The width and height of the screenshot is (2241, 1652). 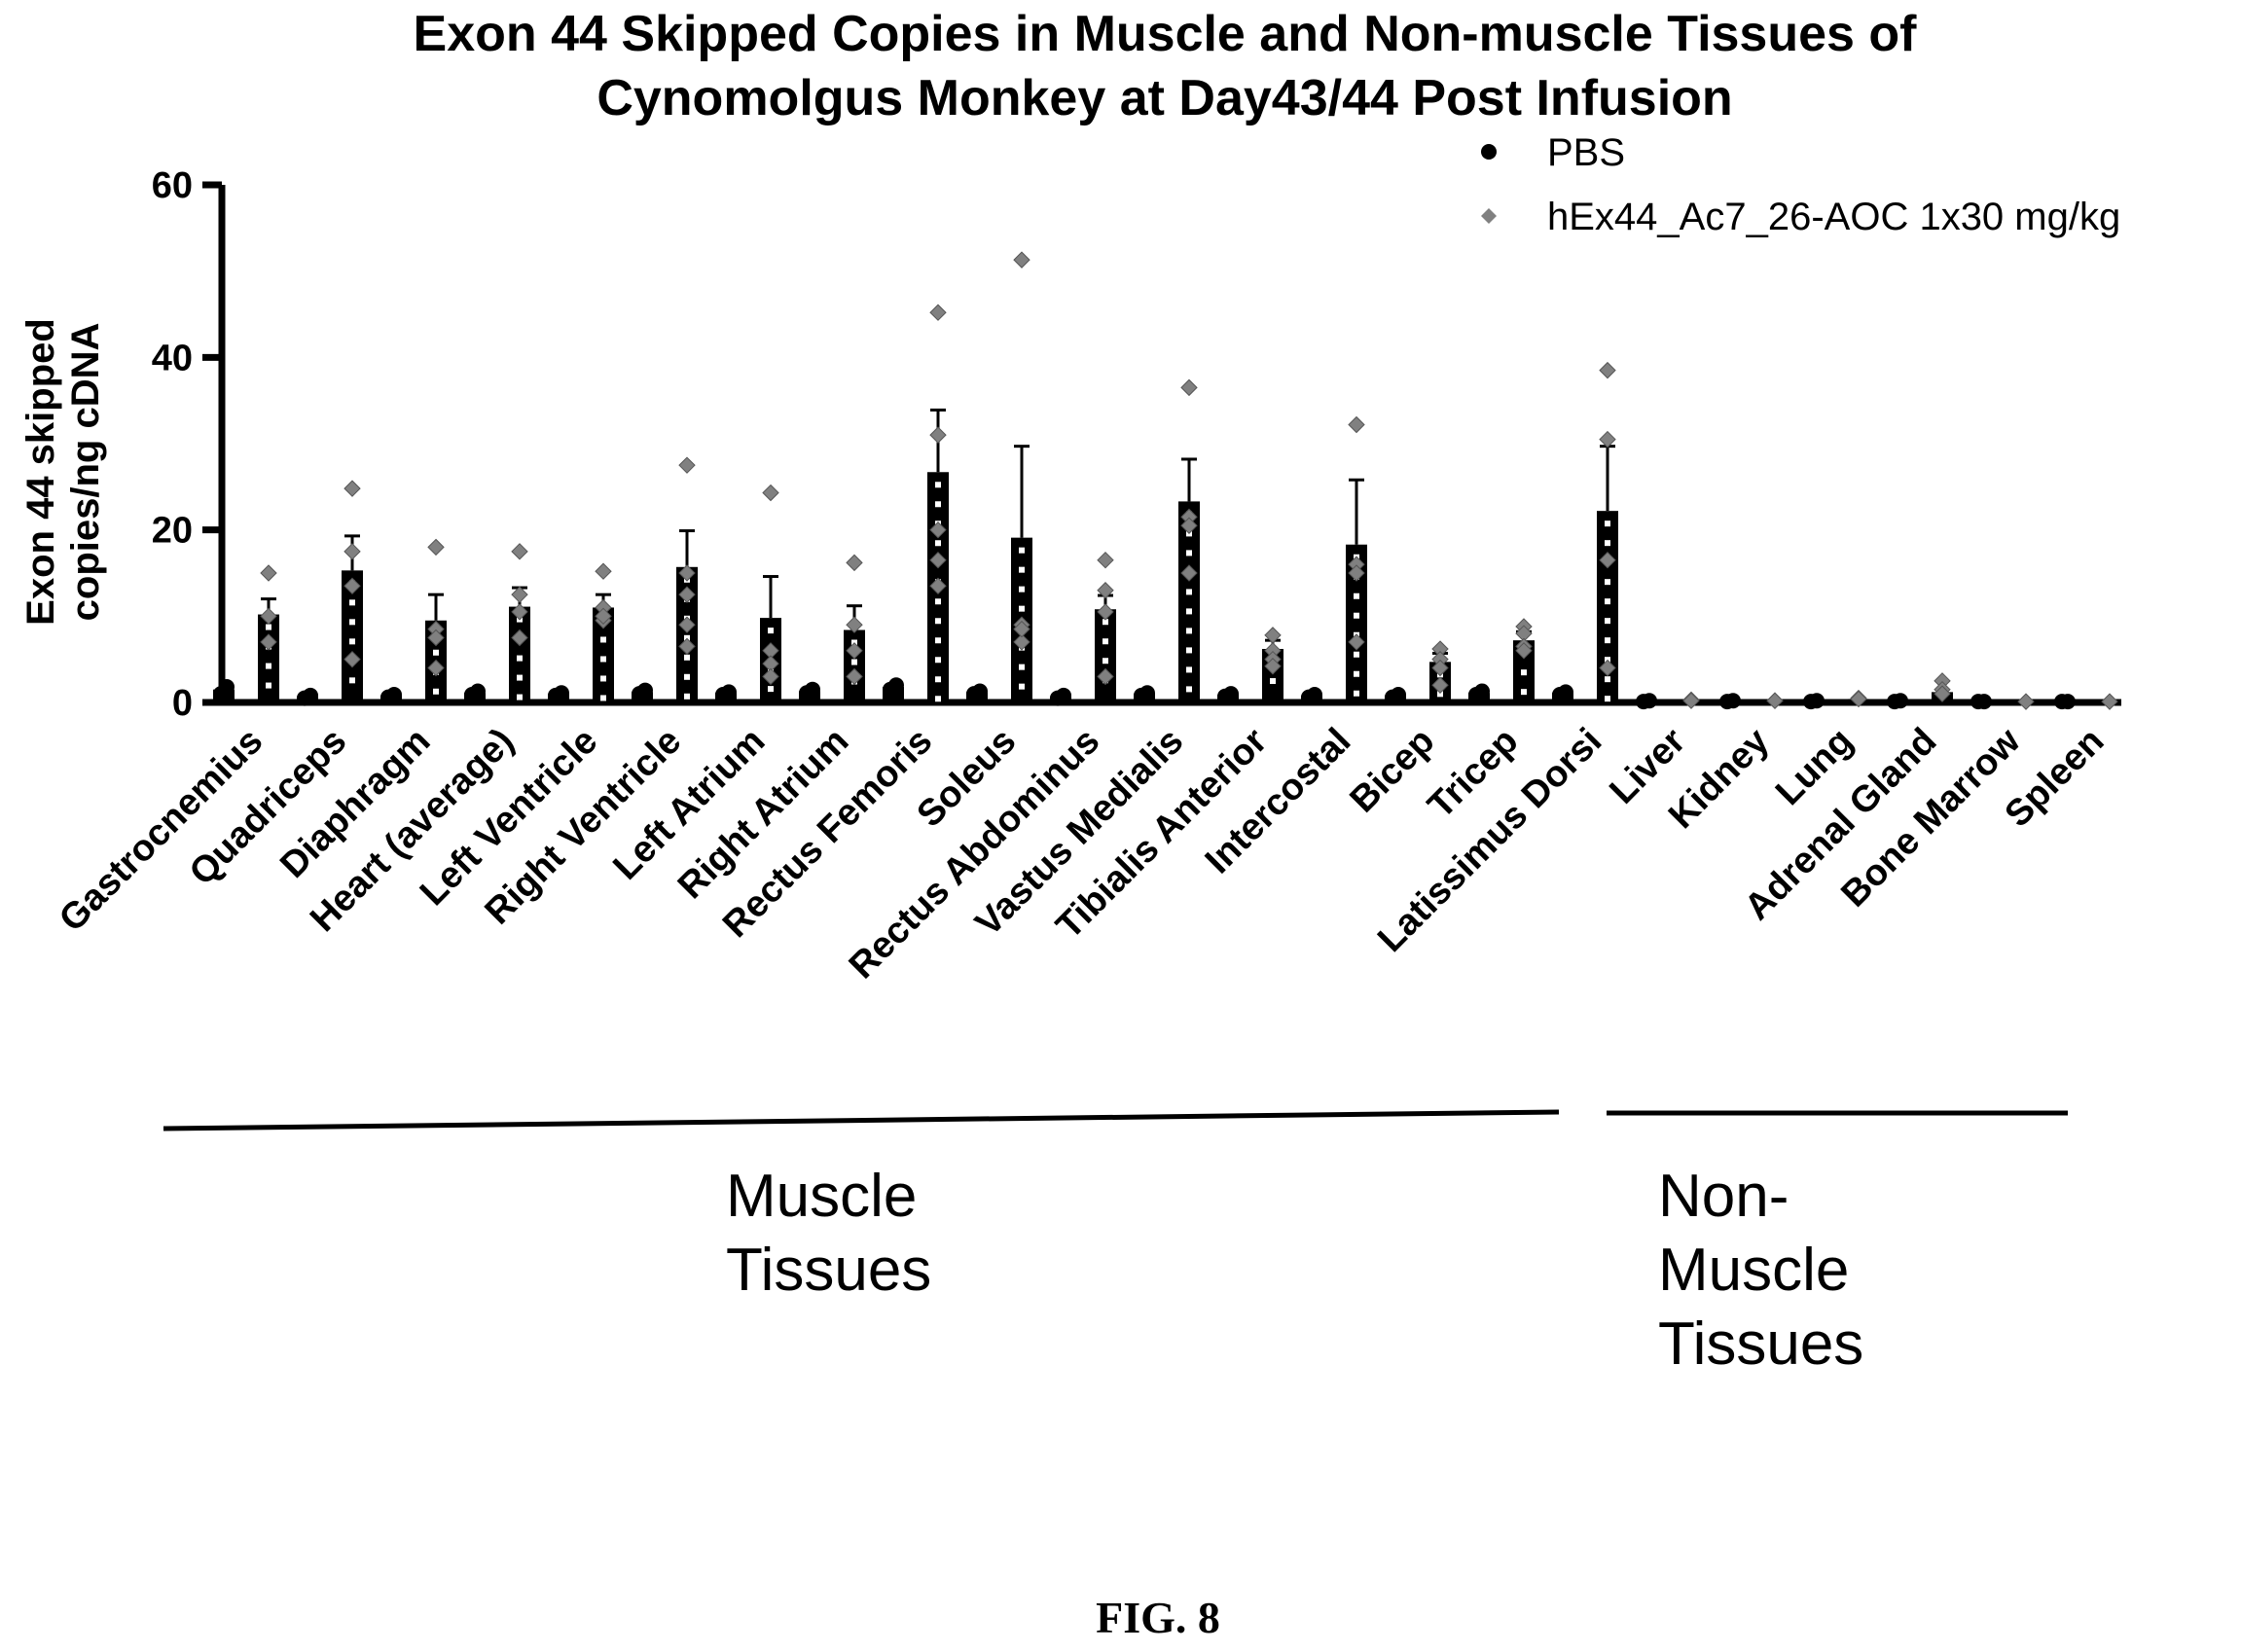 What do you see at coordinates (1723, 1196) in the screenshot?
I see `non-muscle-tissues-label: Non-` at bounding box center [1723, 1196].